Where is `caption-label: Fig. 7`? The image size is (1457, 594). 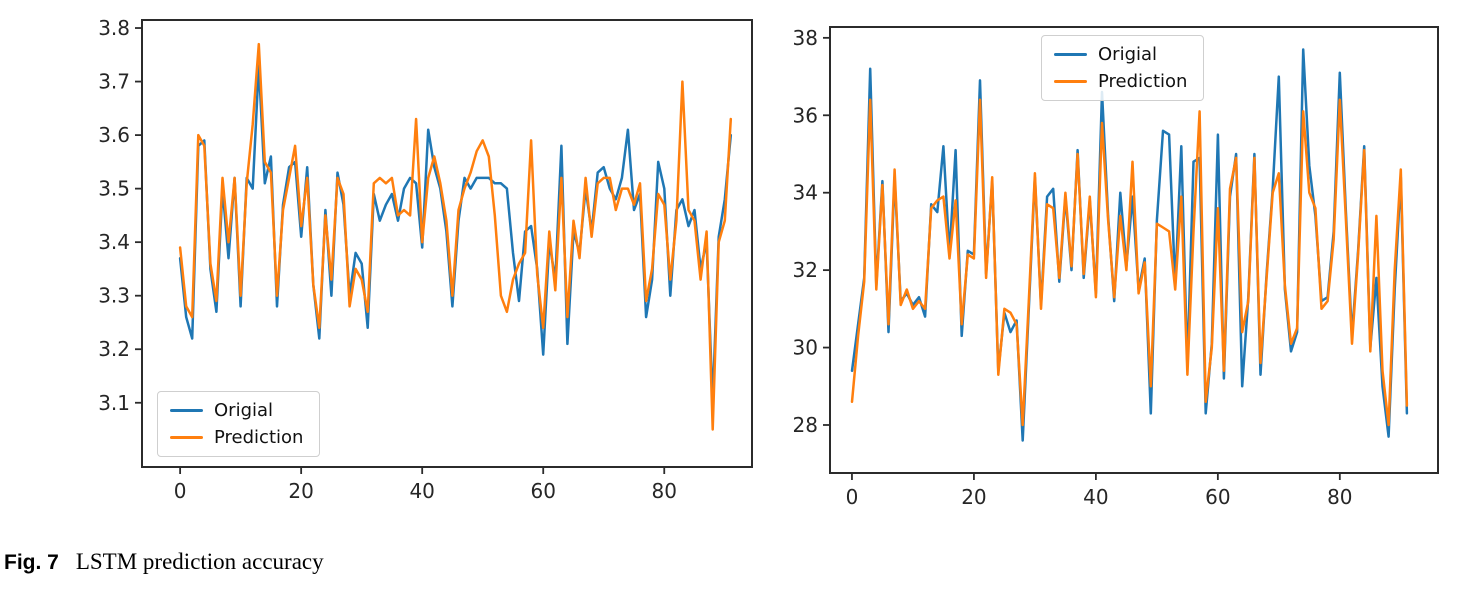 caption-label: Fig. 7 is located at coordinates (31, 562).